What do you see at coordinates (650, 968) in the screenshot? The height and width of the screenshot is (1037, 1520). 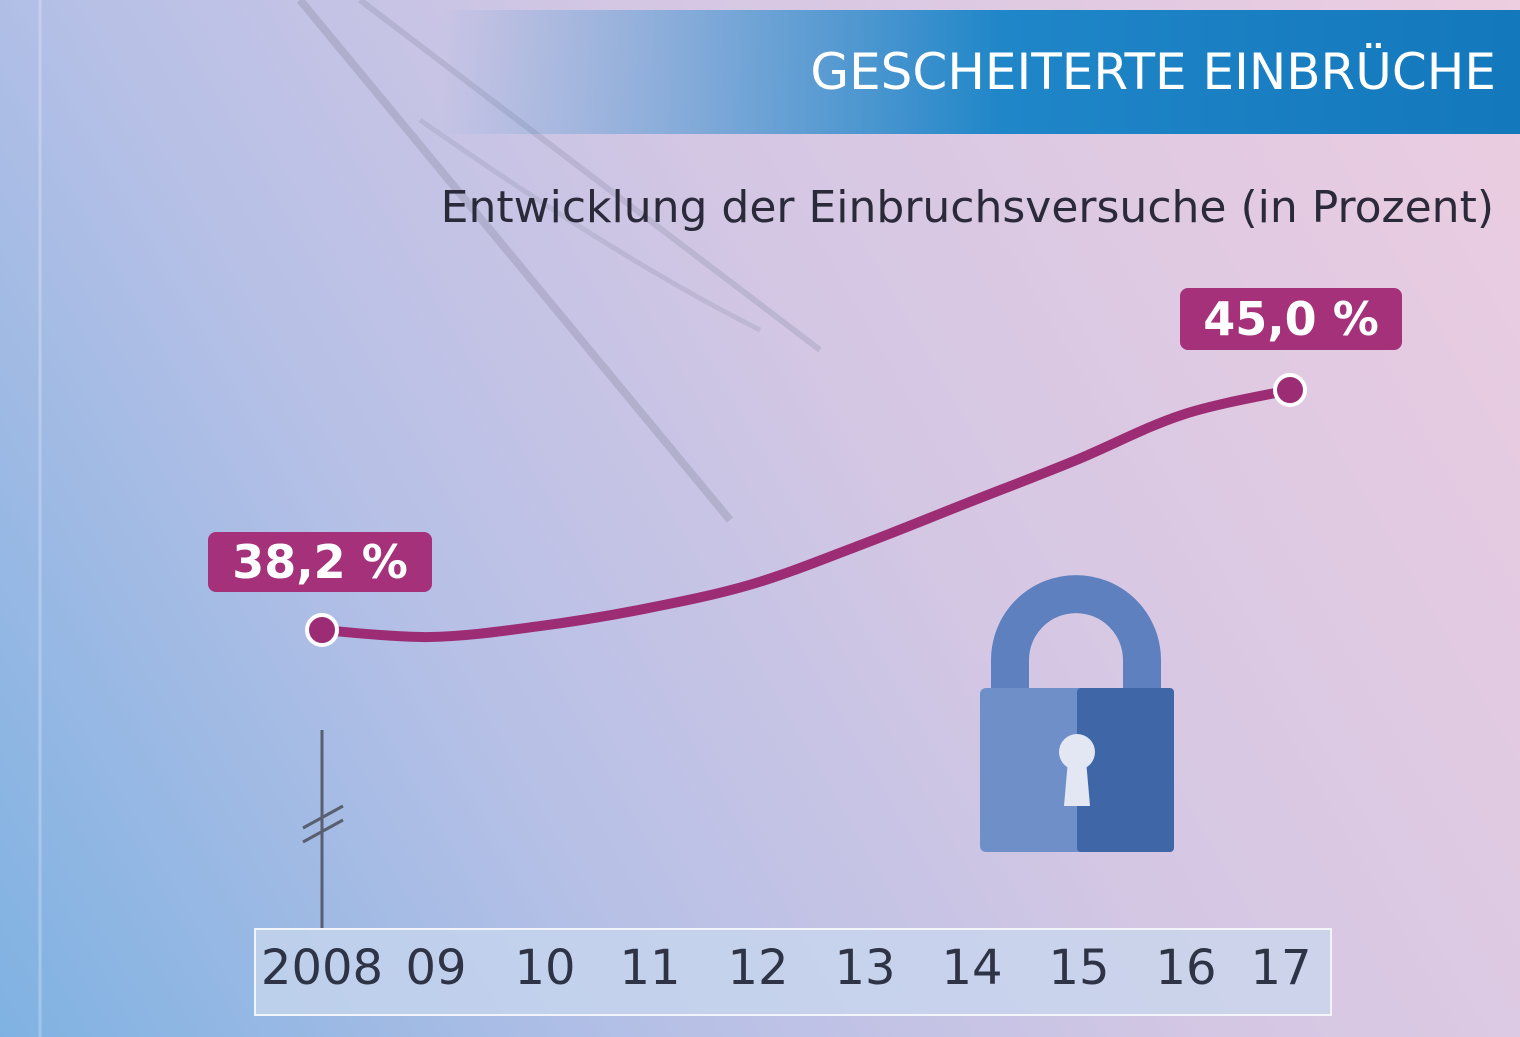 I see `x-tick-label: 11` at bounding box center [650, 968].